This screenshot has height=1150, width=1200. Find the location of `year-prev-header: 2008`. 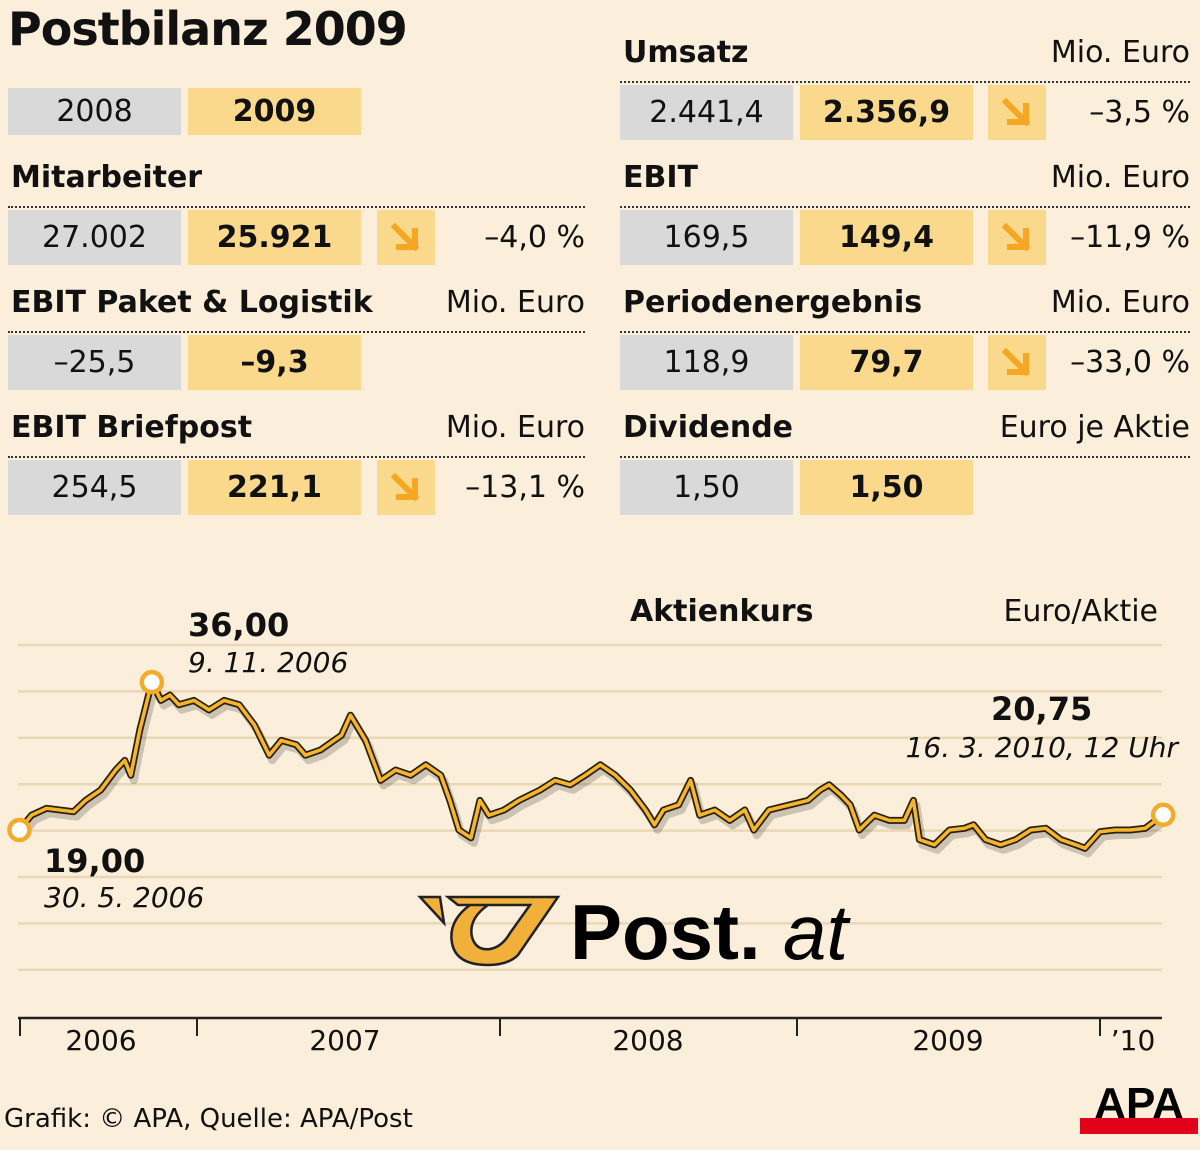

year-prev-header: 2008 is located at coordinates (94, 111).